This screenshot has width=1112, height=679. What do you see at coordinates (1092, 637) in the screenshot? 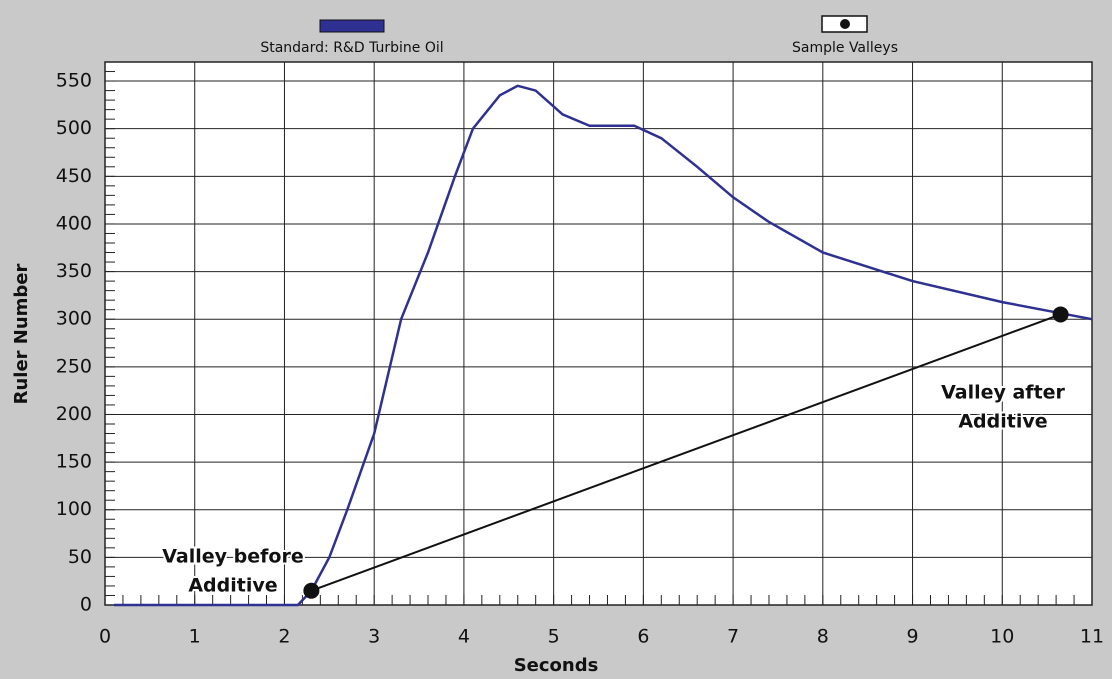
I see `x-tick-label: 11` at bounding box center [1092, 637].